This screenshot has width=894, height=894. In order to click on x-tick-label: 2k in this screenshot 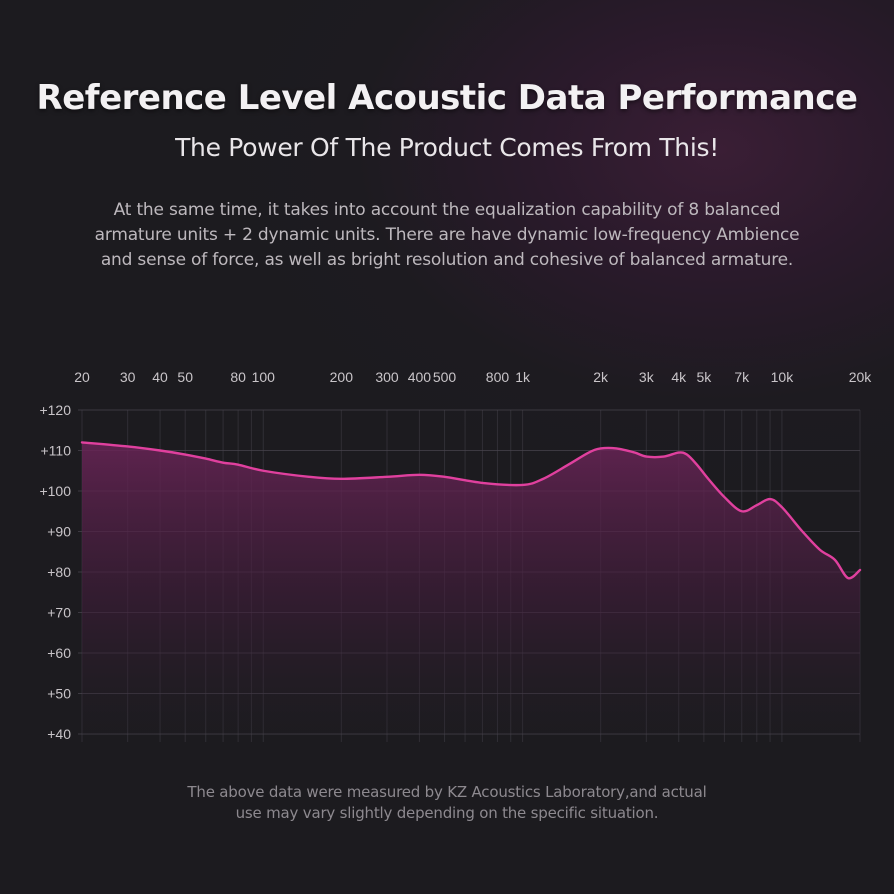, I will do `click(601, 377)`.